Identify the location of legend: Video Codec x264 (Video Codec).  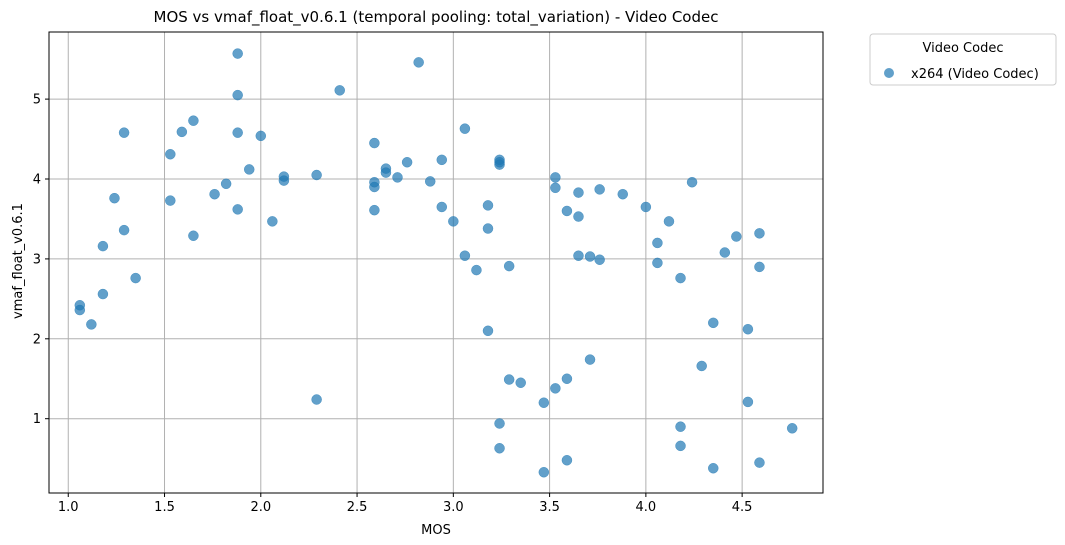
(963, 59).